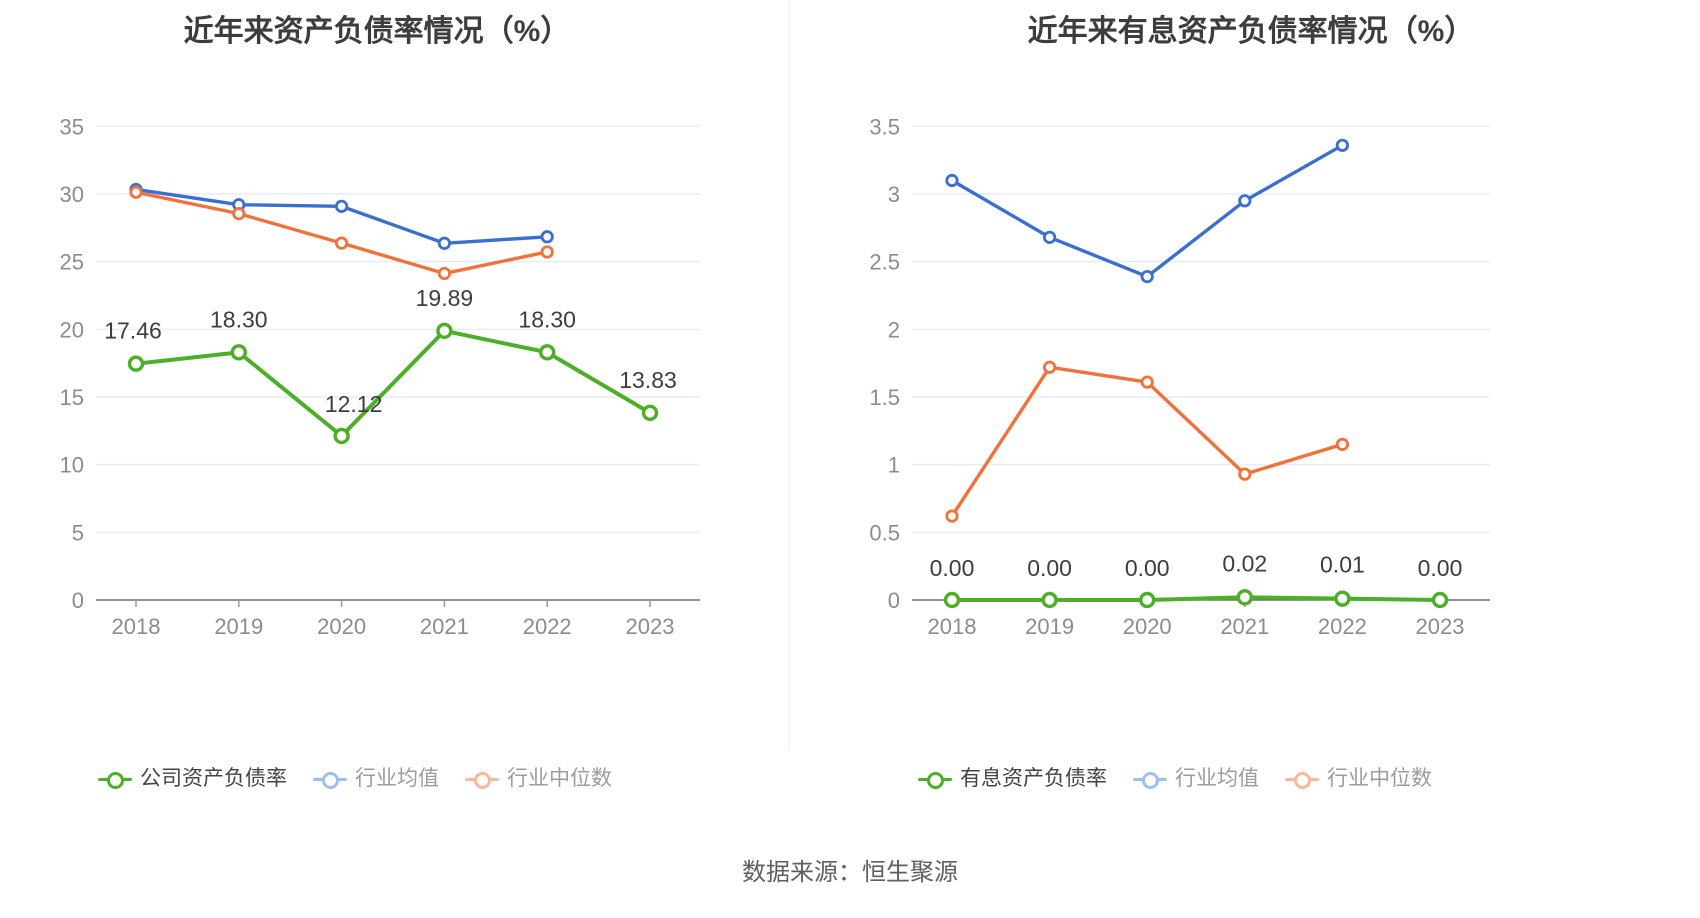  What do you see at coordinates (1342, 565) in the screenshot?
I see `data-point-label: 0.01` at bounding box center [1342, 565].